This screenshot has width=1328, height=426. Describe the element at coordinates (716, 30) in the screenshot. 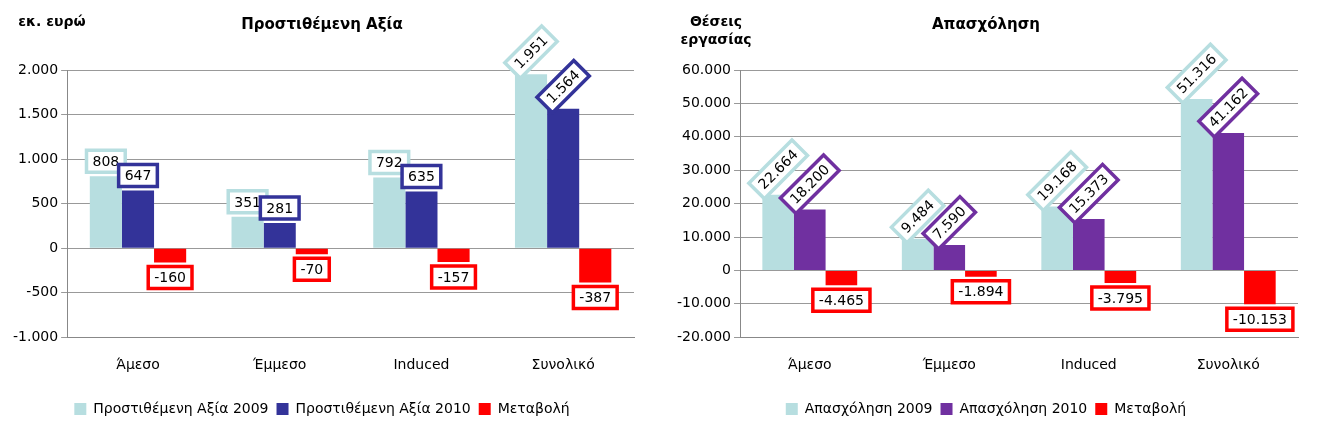

I see `y-axis-title: Θέσεις εργασίας` at that location.